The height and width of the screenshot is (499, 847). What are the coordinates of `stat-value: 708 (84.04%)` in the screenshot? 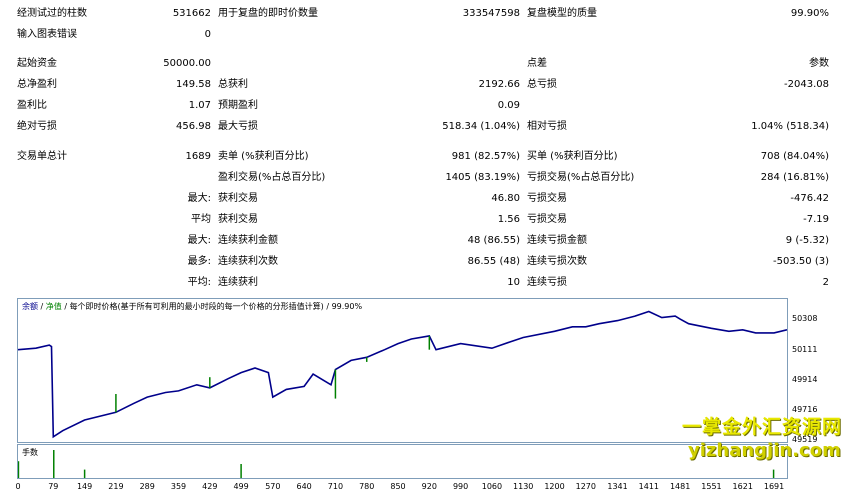 It's located at (794, 156).